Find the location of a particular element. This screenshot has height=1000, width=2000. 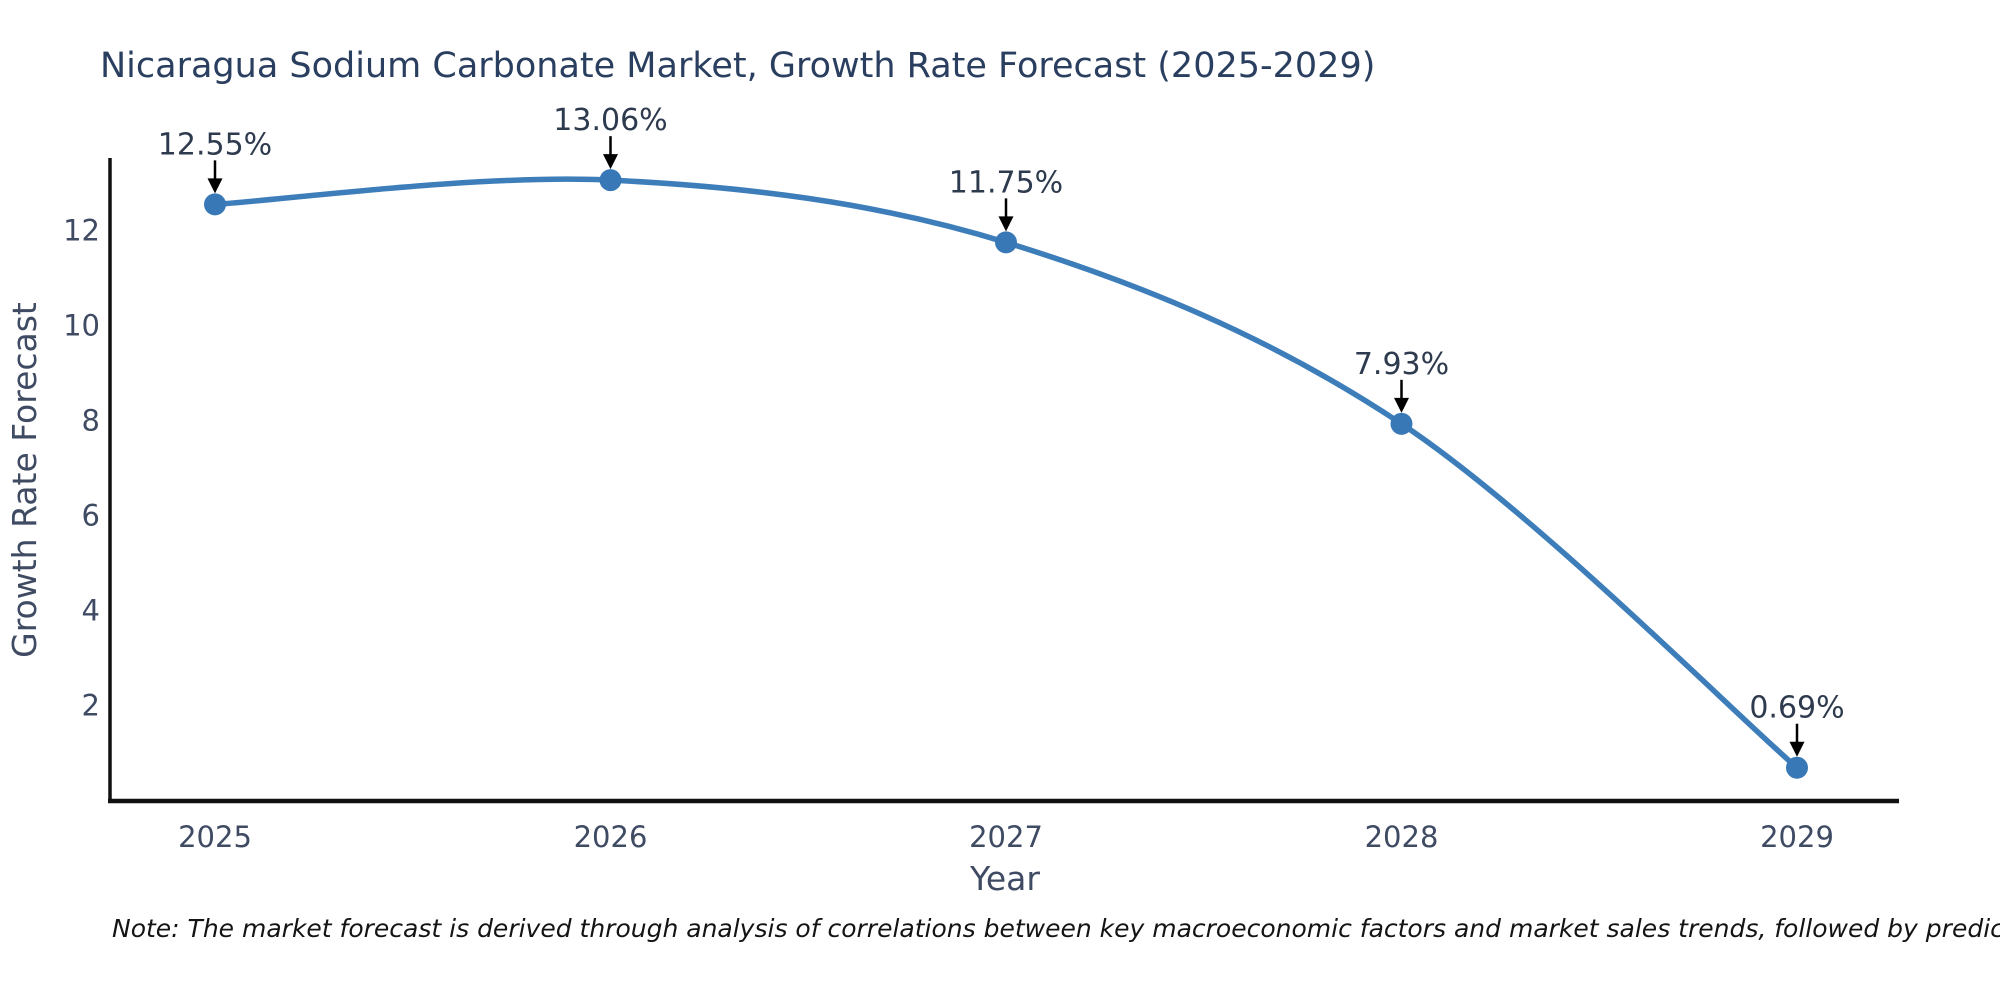

x-tick-label: 2029 is located at coordinates (1797, 837).